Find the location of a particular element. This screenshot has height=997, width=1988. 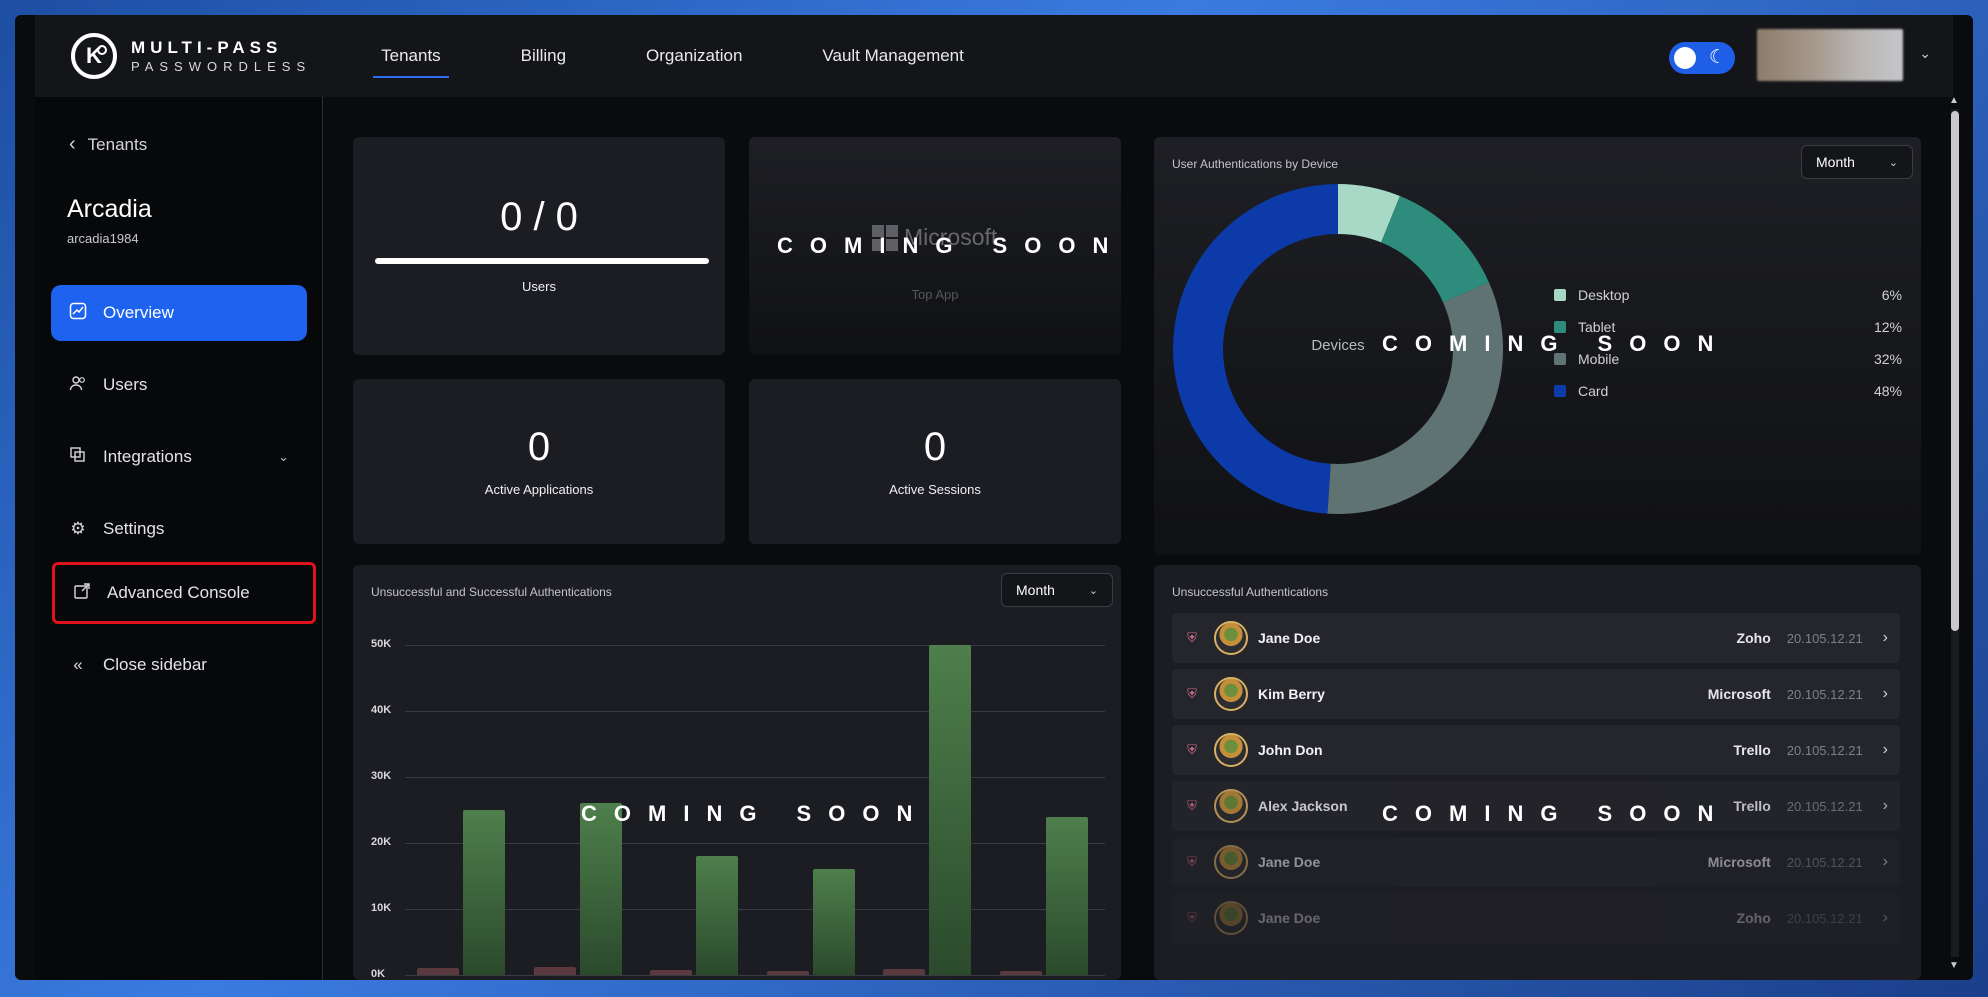

failed-panel-title: Unsuccessful Authentications is located at coordinates (1250, 592).